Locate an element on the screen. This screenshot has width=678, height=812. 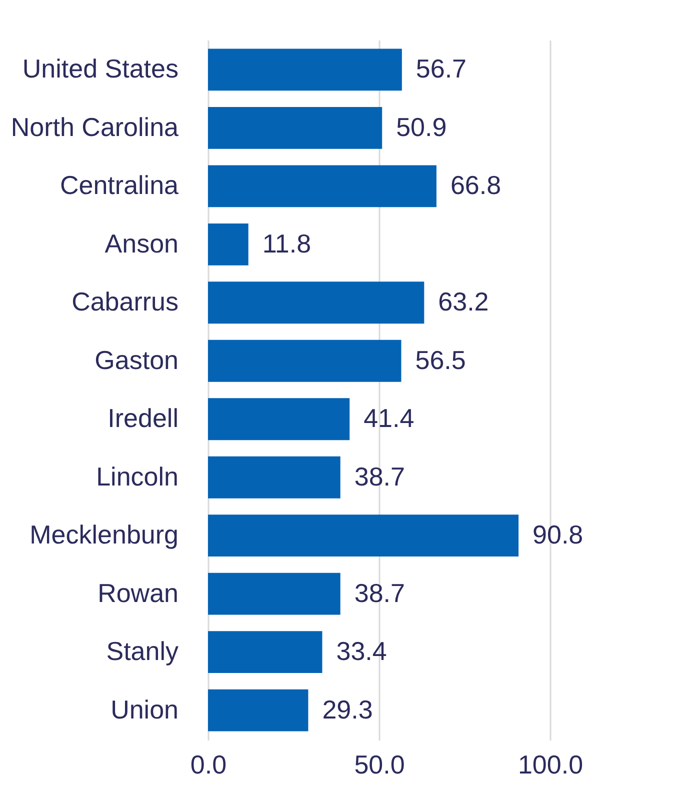
data-label: 90.8 is located at coordinates (558, 535).